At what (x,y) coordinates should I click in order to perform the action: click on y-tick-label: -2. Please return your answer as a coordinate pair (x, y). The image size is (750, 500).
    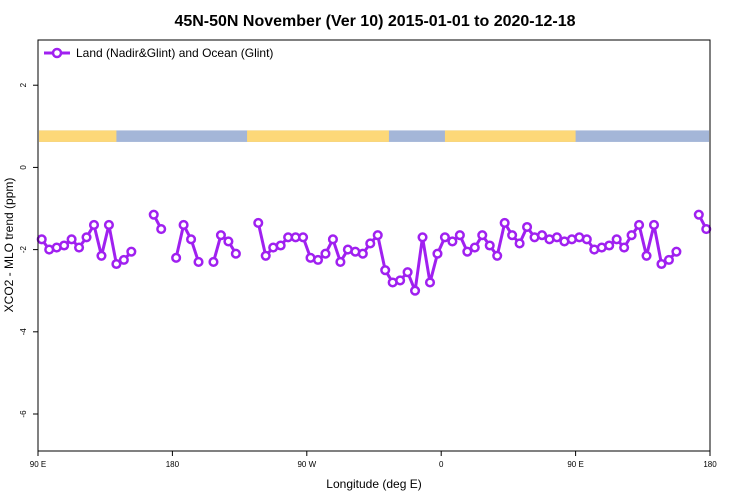
    Looking at the image, I should click on (23, 250).